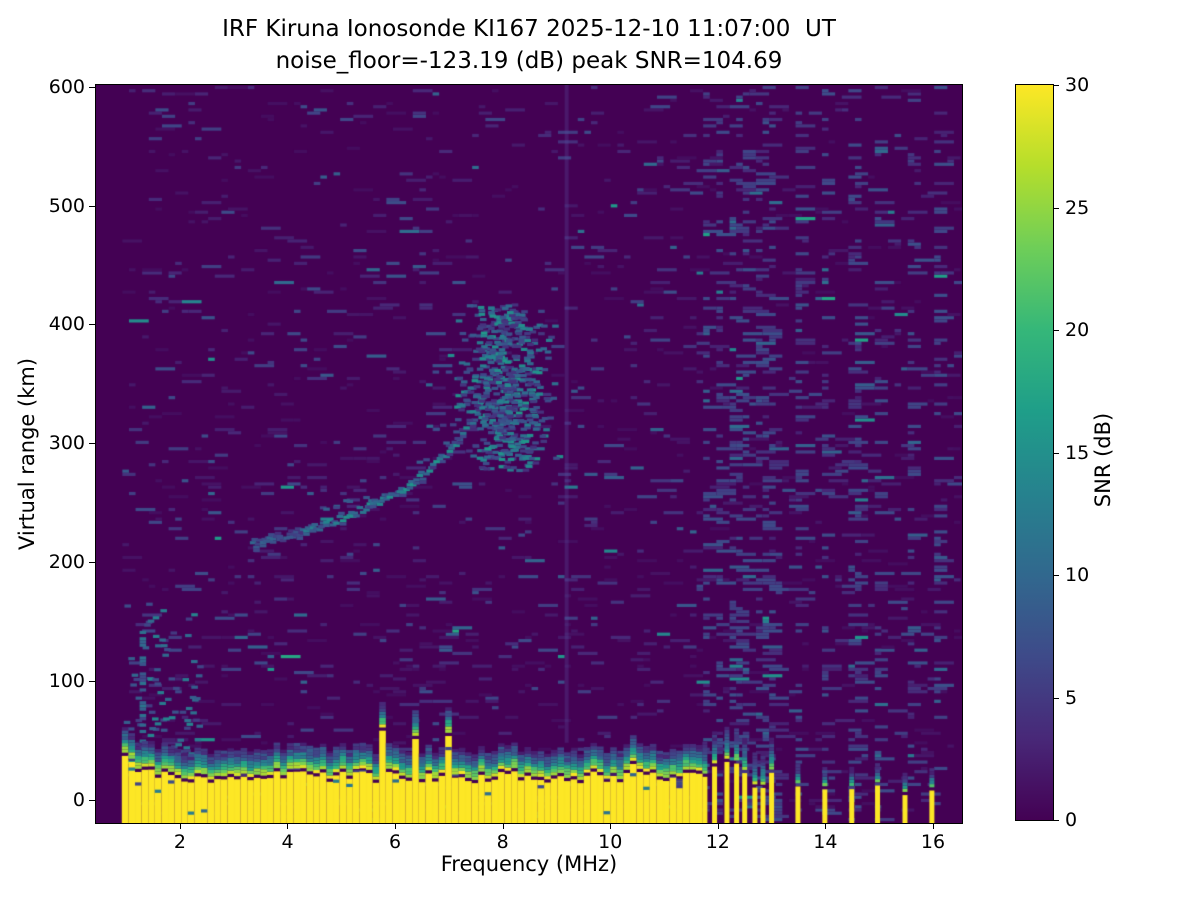 The height and width of the screenshot is (900, 1200). What do you see at coordinates (825, 842) in the screenshot?
I see `x-tick-label: 14` at bounding box center [825, 842].